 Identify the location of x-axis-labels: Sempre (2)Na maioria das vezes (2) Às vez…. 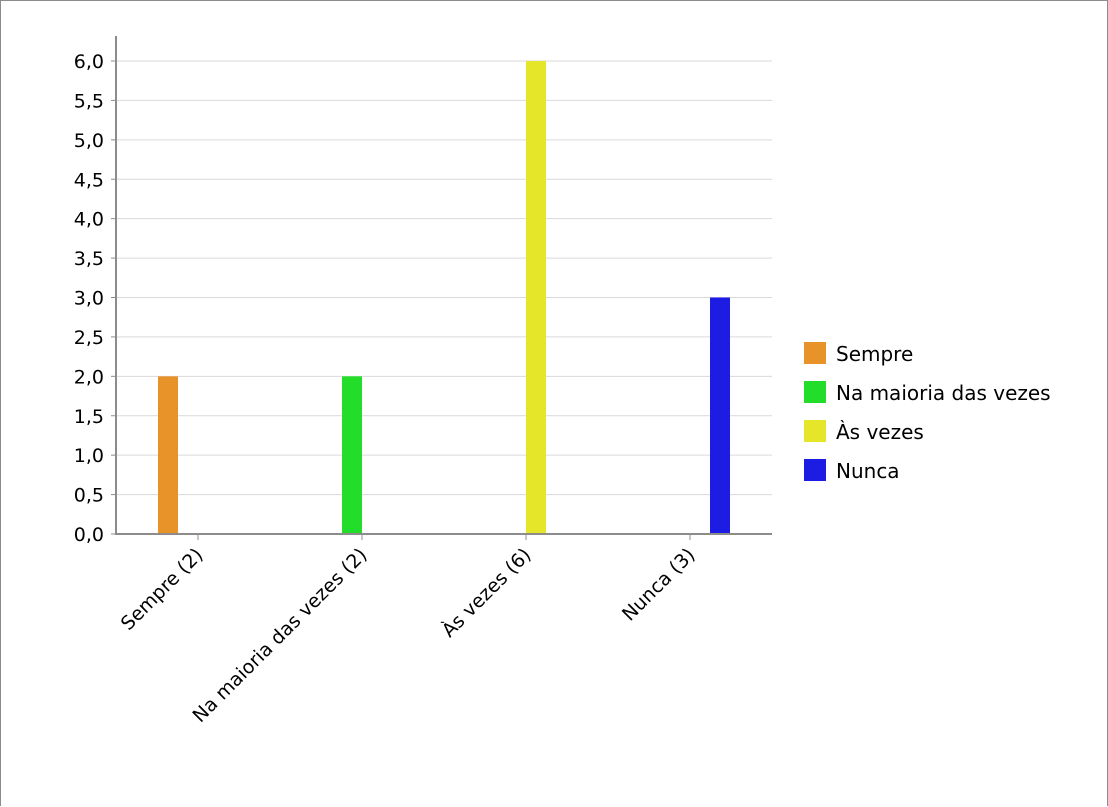
(408, 635).